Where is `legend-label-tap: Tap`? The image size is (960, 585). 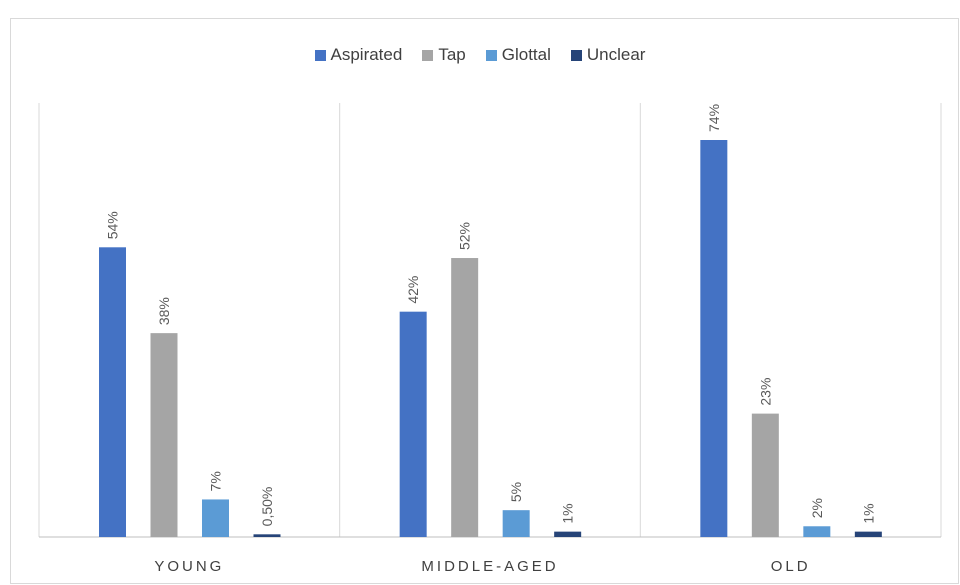
legend-label-tap: Tap is located at coordinates (452, 54).